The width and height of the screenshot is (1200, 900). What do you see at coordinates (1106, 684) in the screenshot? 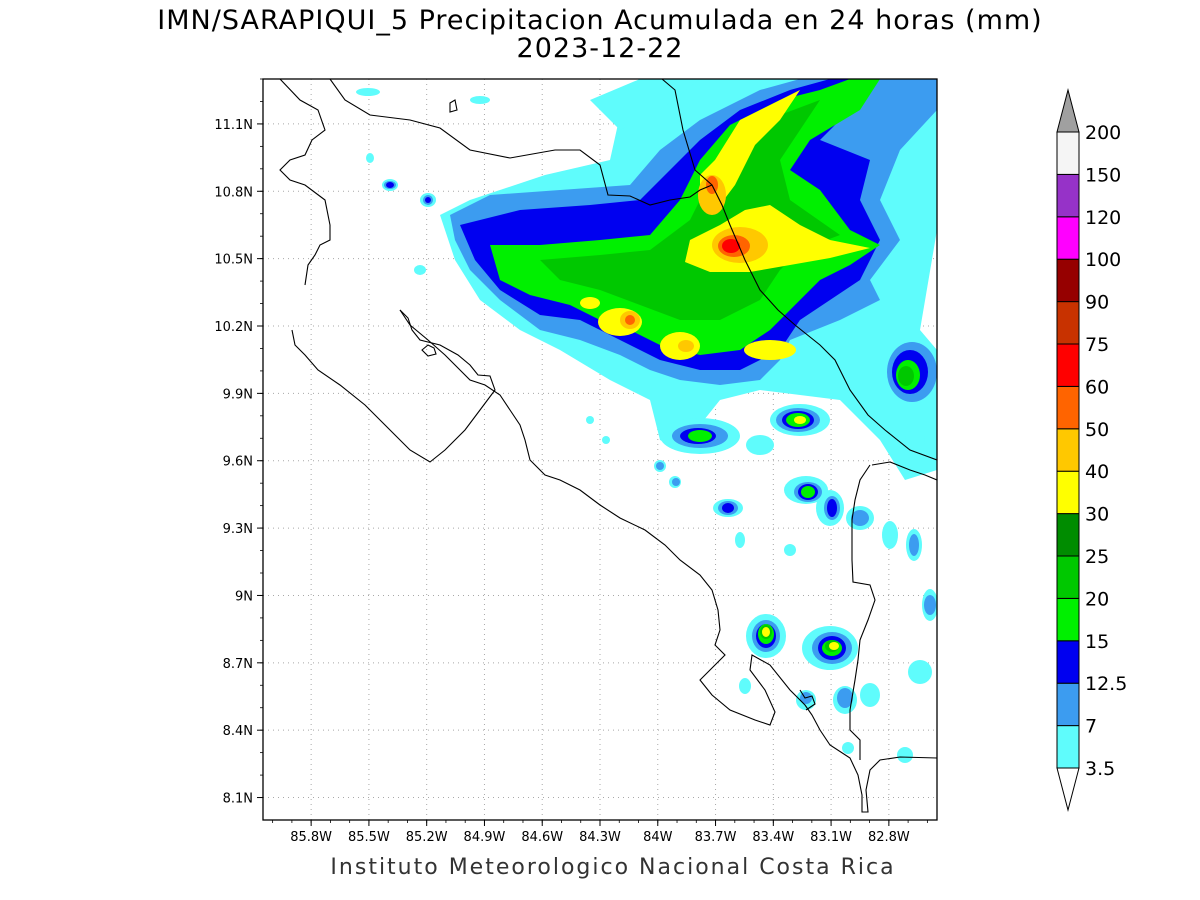
I see `colorbar-label: 12.5` at bounding box center [1106, 684].